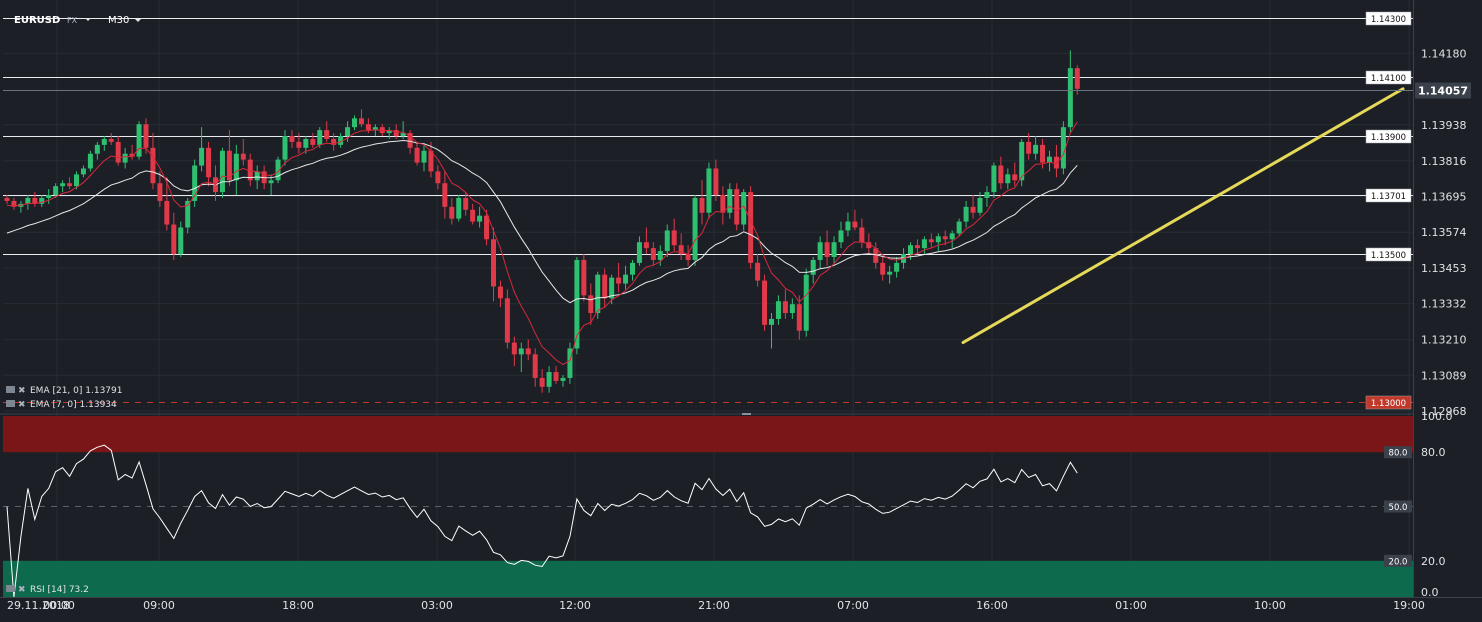  I want to click on trendline, so click(1183, 216).